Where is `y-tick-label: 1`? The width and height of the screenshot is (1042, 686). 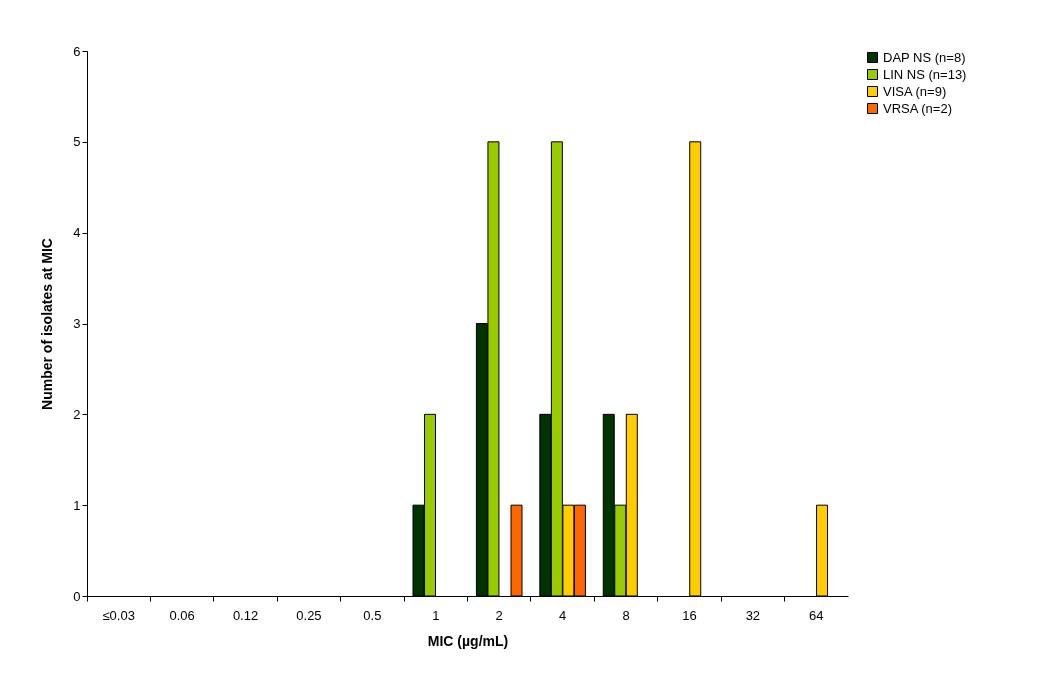 y-tick-label: 1 is located at coordinates (77, 505).